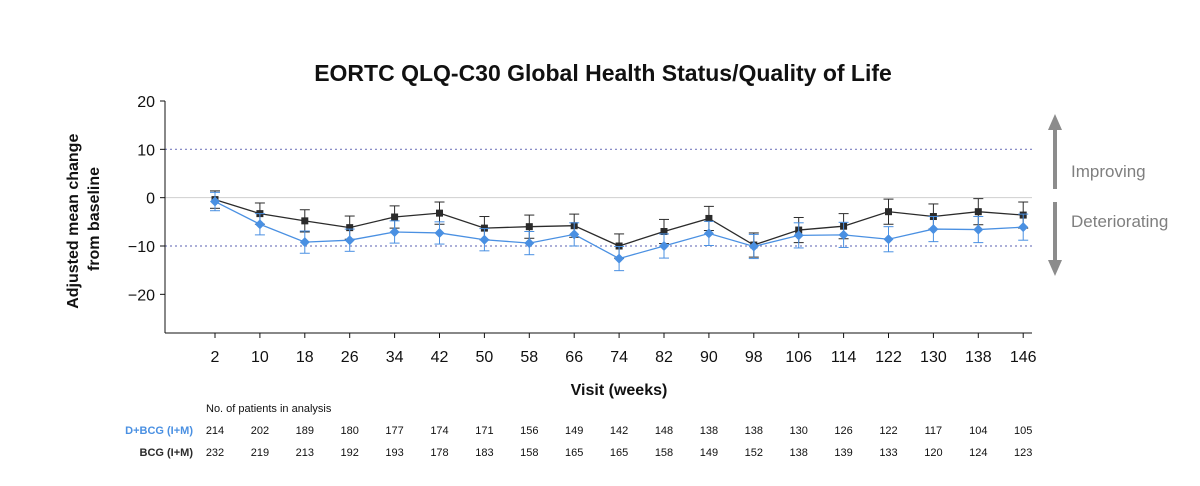  Describe the element at coordinates (978, 453) in the screenshot. I see `patients-count-bcg: 124` at that location.